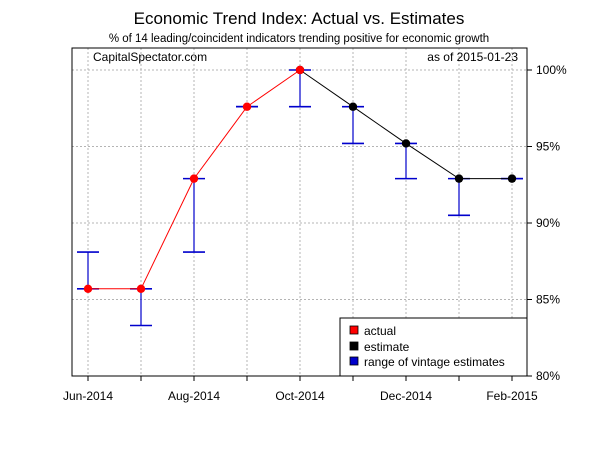 This screenshot has width=600, height=450. Describe the element at coordinates (548, 300) in the screenshot. I see `y-tick-label-1: 85%` at that location.